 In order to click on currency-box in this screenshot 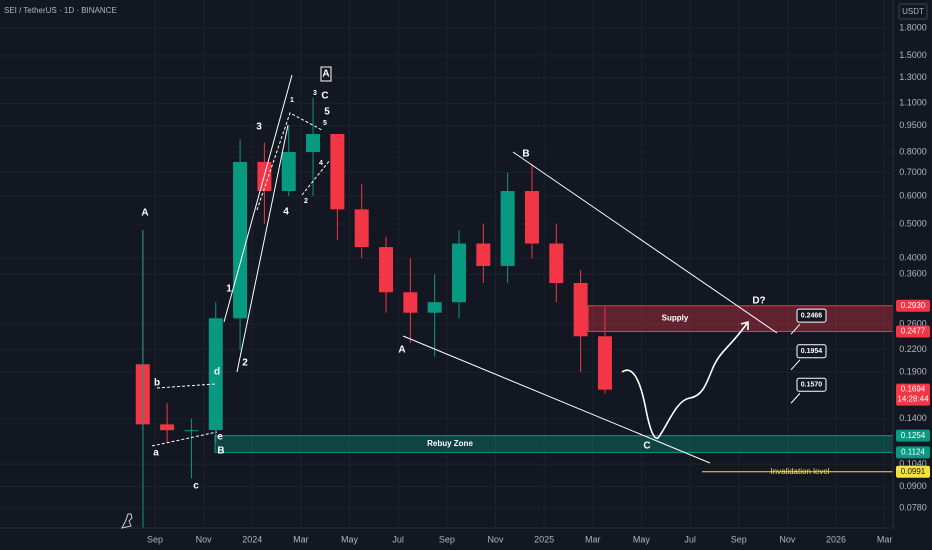, I will do `click(913, 11)`.